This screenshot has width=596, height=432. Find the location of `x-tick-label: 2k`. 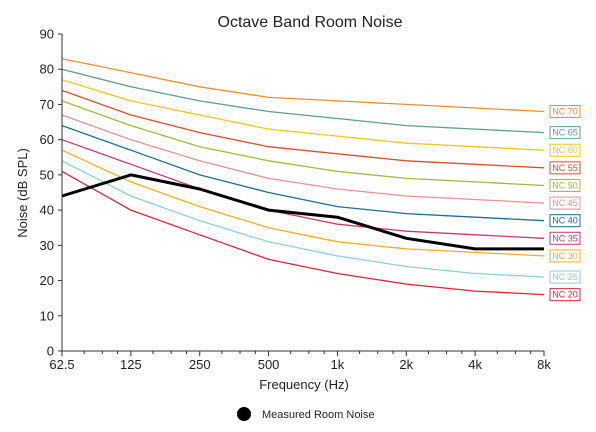

x-tick-label: 2k is located at coordinates (406, 364).